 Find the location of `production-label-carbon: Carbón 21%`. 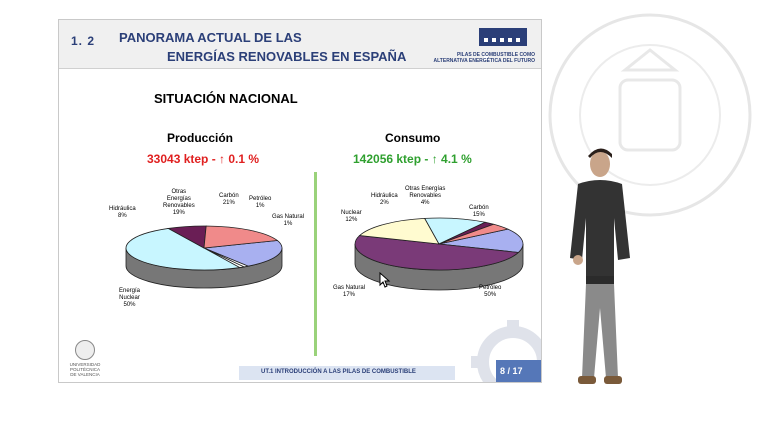

production-label-carbon: Carbón 21% is located at coordinates (229, 199).